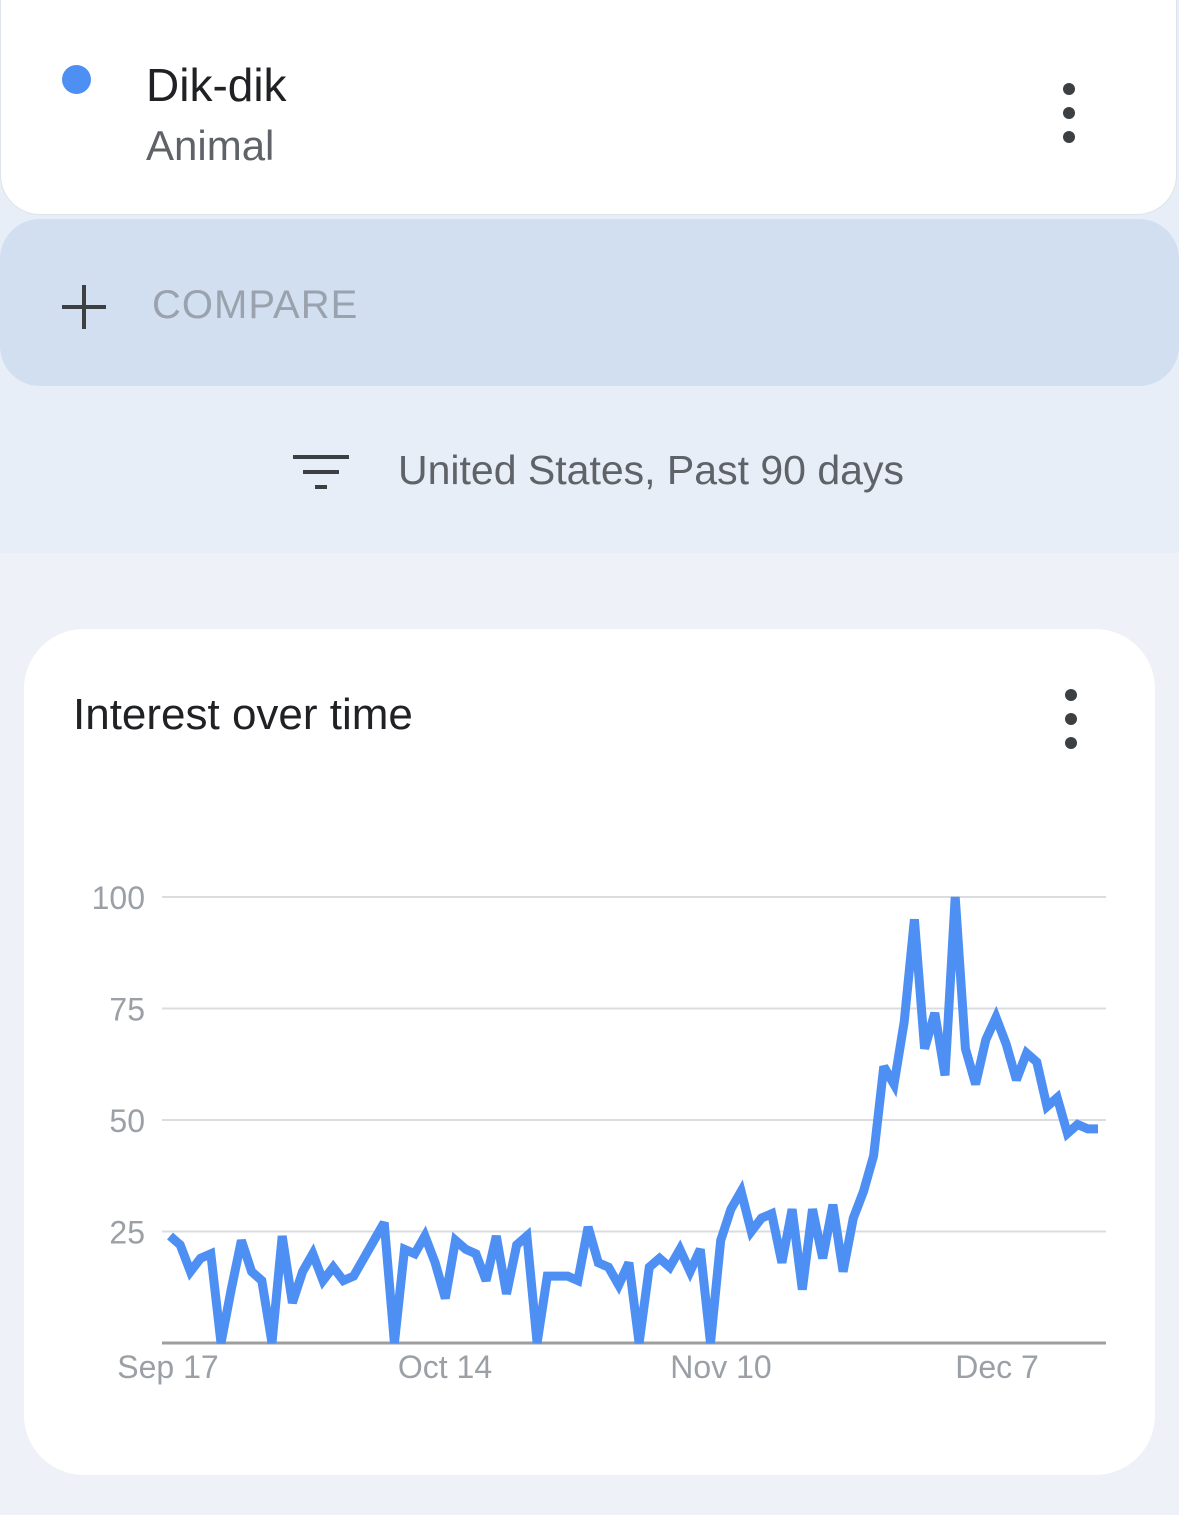 The image size is (1179, 1515). What do you see at coordinates (255, 305) in the screenshot?
I see `compare-label: COMPARE` at bounding box center [255, 305].